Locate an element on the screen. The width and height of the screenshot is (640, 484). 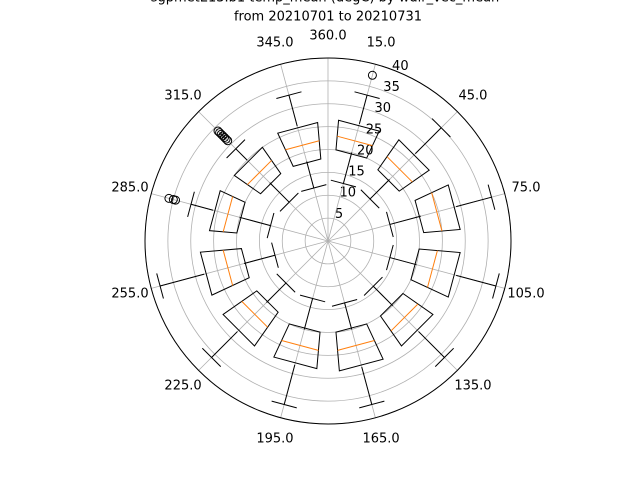
x-tick-label: 75.0 is located at coordinates (526, 187).